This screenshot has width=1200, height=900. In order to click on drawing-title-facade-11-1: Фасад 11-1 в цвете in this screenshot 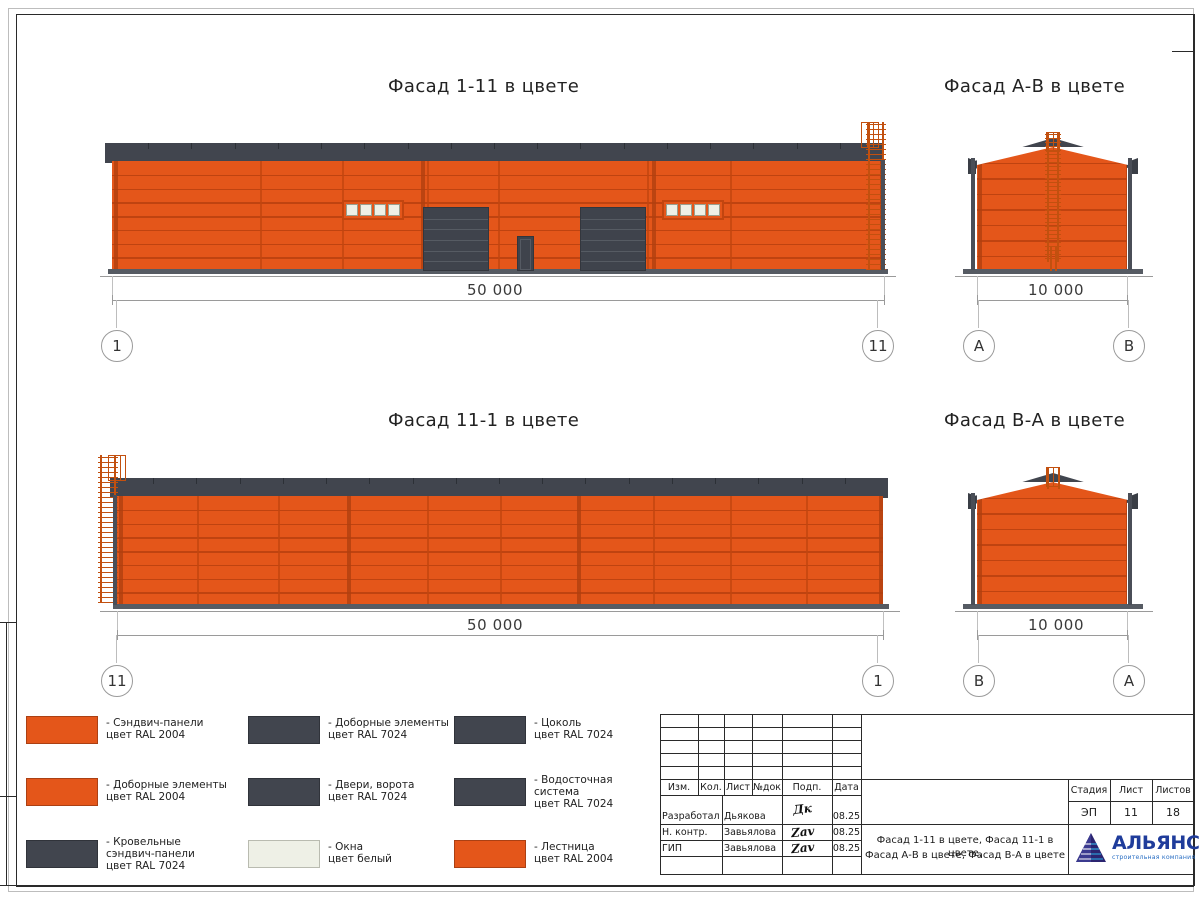, I will do `click(484, 420)`.